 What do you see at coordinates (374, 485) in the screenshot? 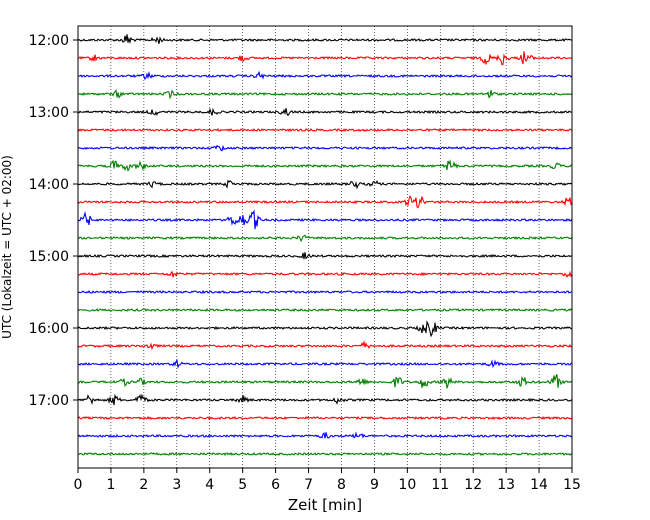
I see `x-tick-label-9: 9` at bounding box center [374, 485].